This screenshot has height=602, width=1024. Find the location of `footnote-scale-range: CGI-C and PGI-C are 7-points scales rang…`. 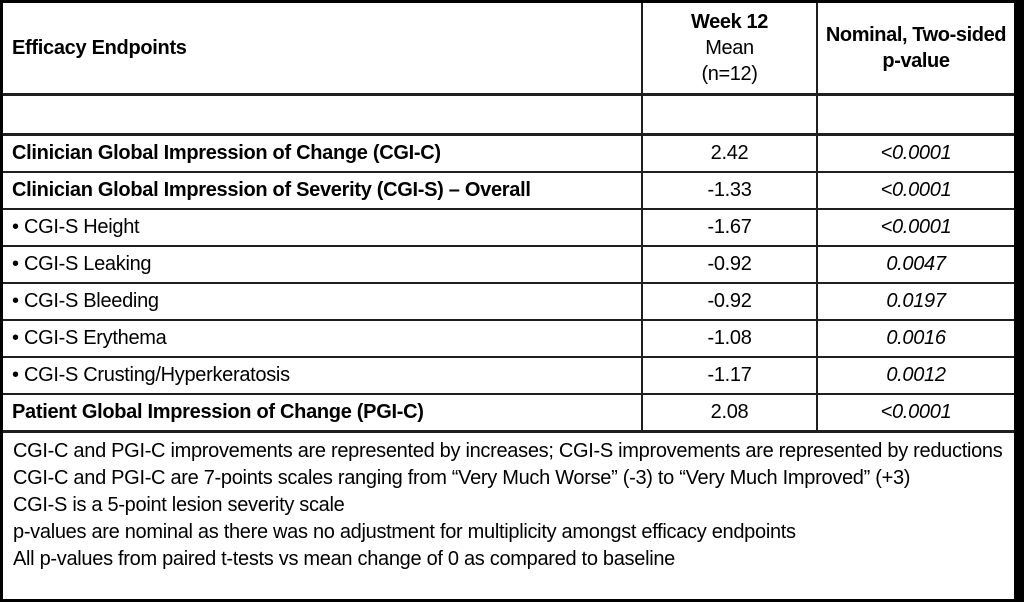

footnote-scale-range: CGI-C and PGI-C are 7-points scales rang… is located at coordinates (462, 478).